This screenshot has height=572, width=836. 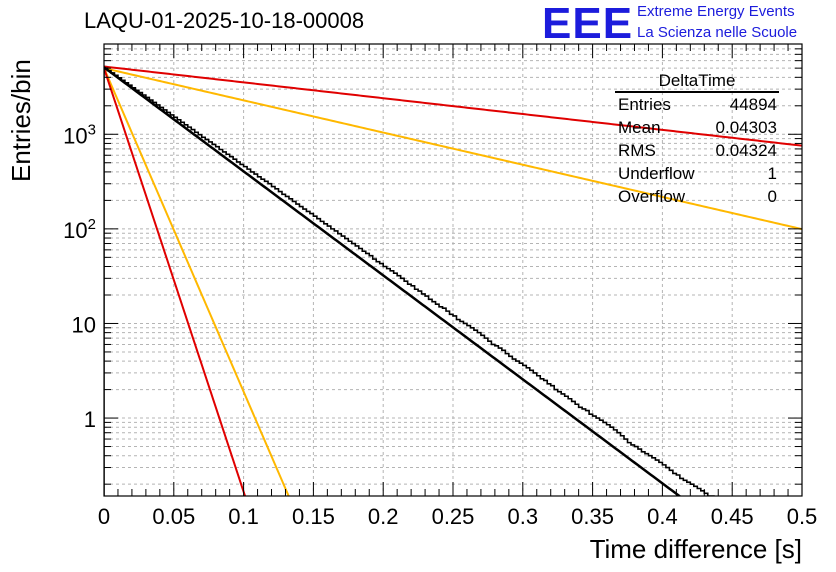 I want to click on x-tick-label: 0.45, so click(x=732, y=516).